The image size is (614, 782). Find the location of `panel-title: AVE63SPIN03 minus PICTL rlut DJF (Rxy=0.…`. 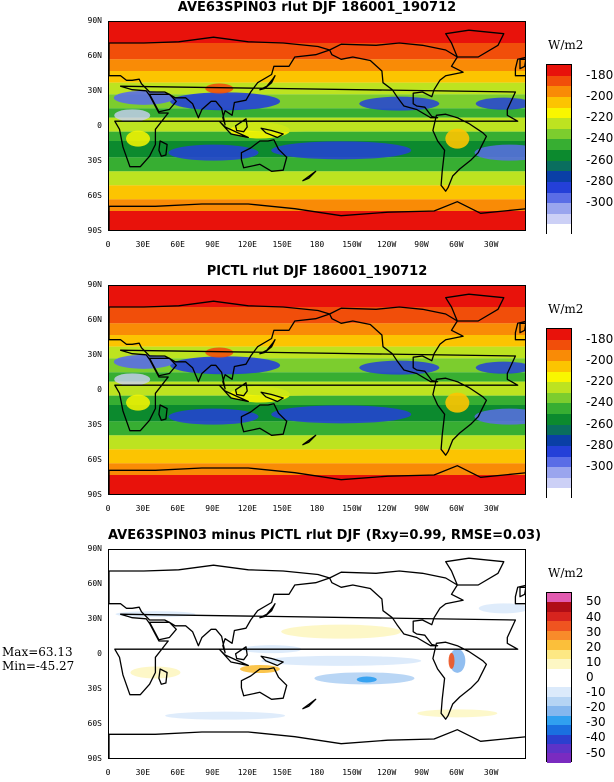

panel-title: AVE63SPIN03 minus PICTL rlut DJF (Rxy=0.… is located at coordinates (325, 535).